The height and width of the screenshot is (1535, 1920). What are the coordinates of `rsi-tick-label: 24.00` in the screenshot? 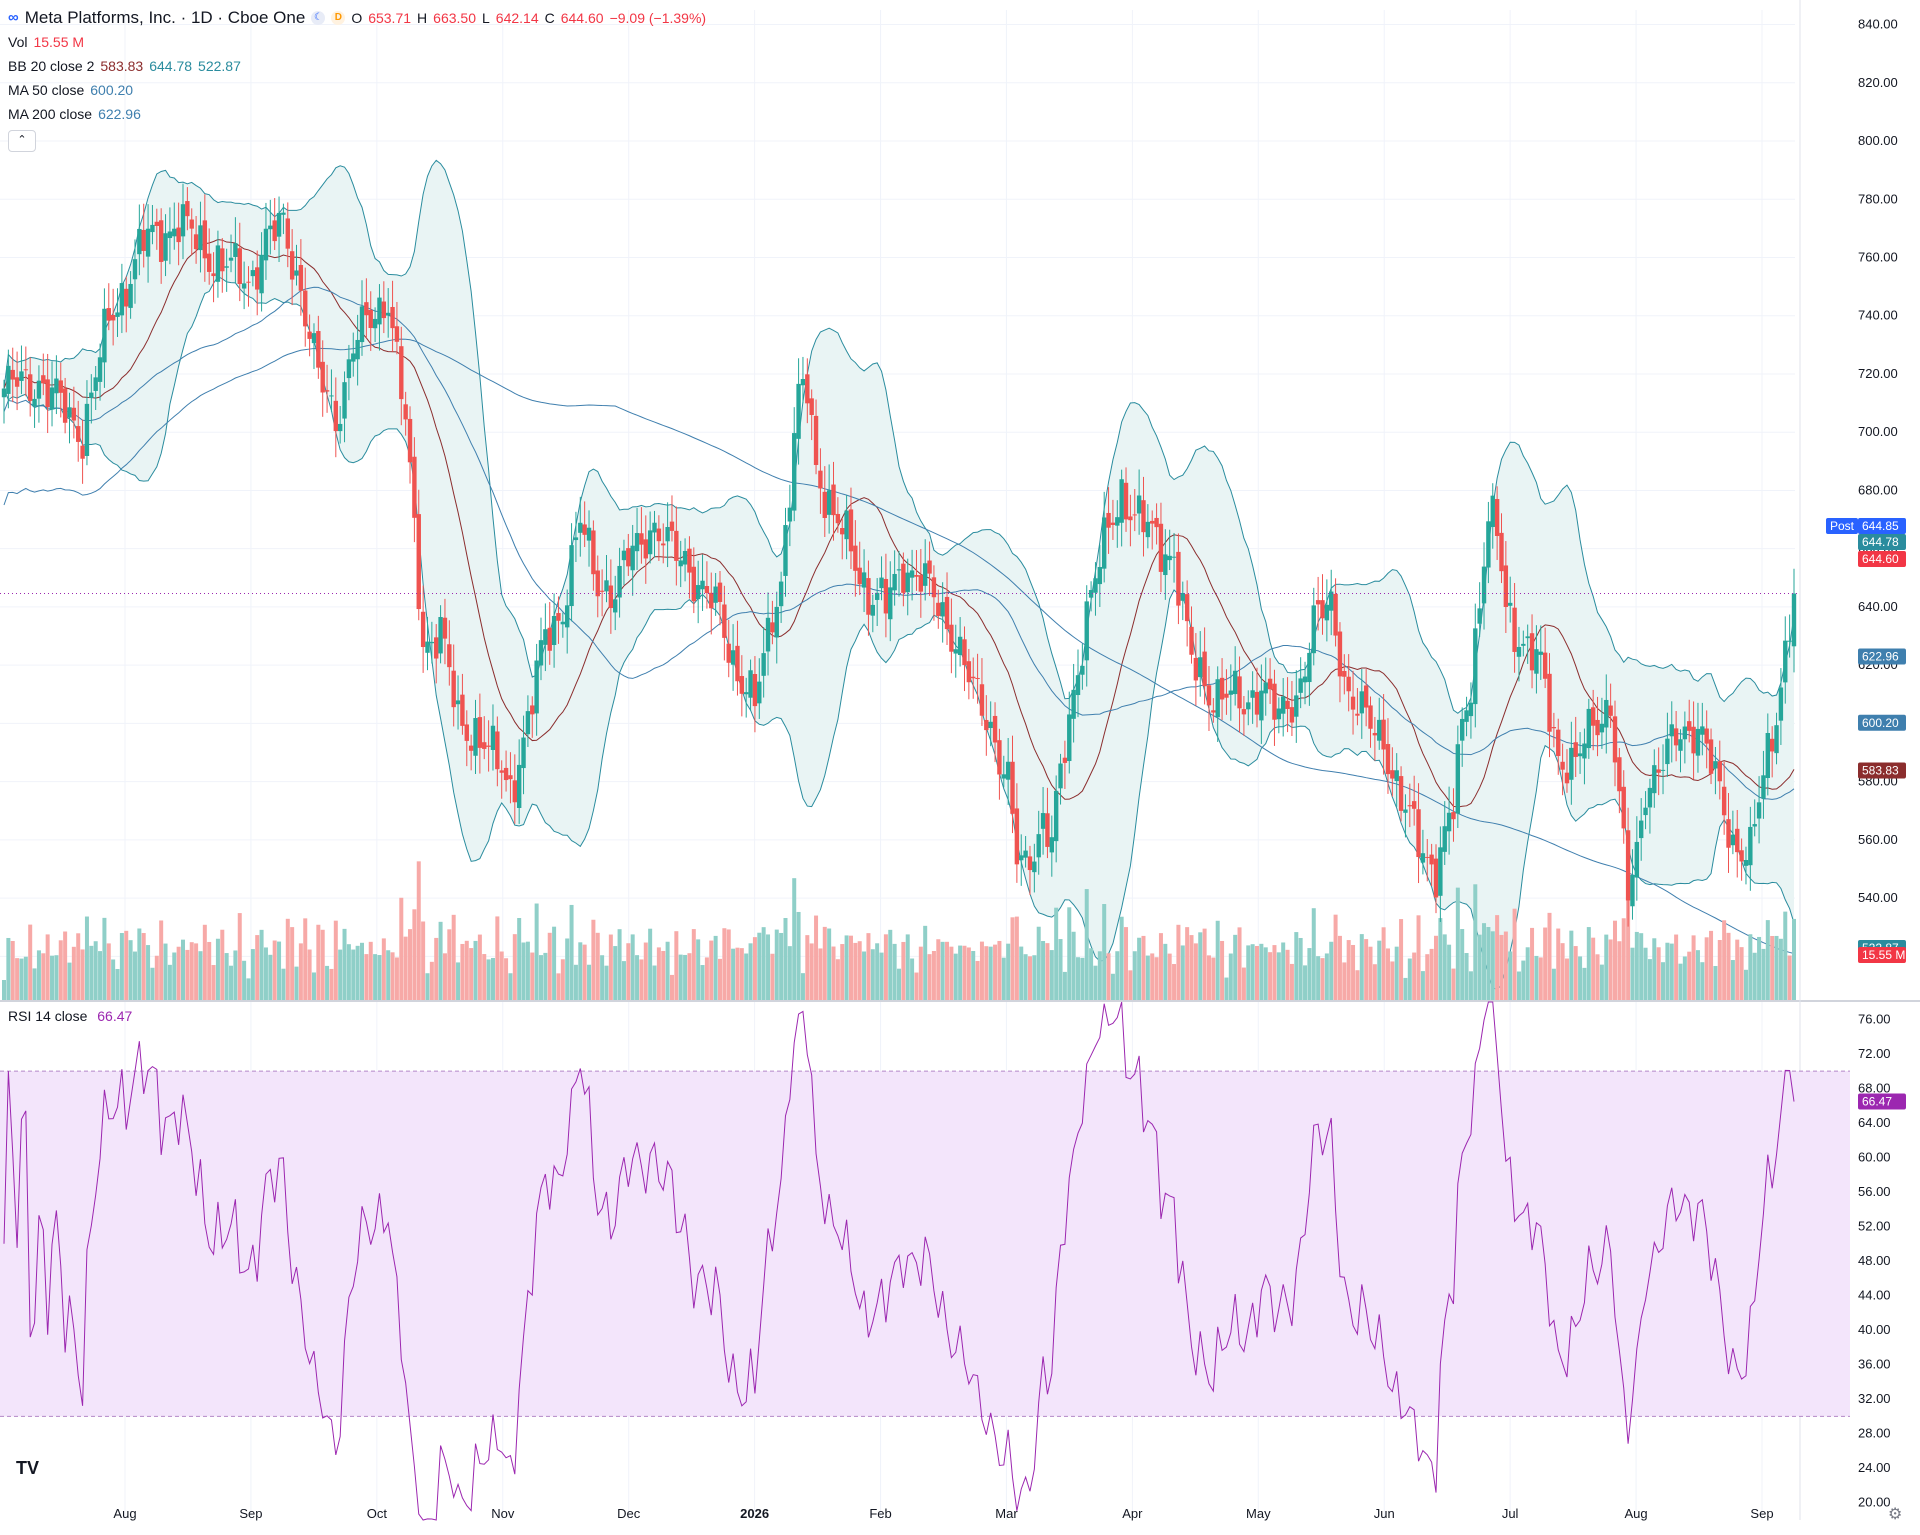 It's located at (1874, 1467).